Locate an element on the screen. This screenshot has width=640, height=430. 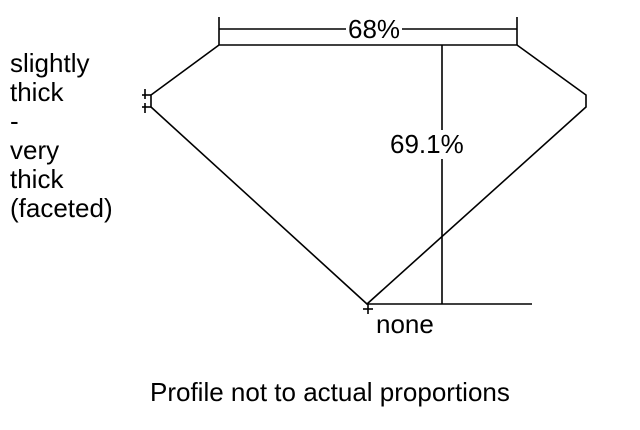
girdle-label-line: (faceted) is located at coordinates (61, 208).